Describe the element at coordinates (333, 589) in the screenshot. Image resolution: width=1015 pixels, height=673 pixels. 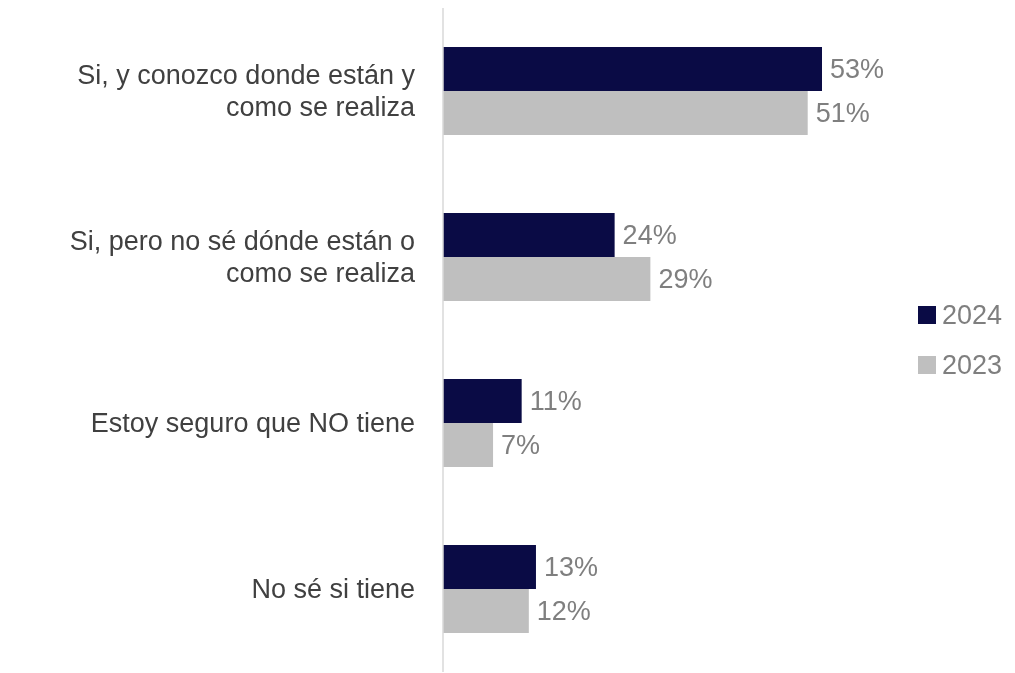
I see `y-tick-label: No sé si tiene` at that location.